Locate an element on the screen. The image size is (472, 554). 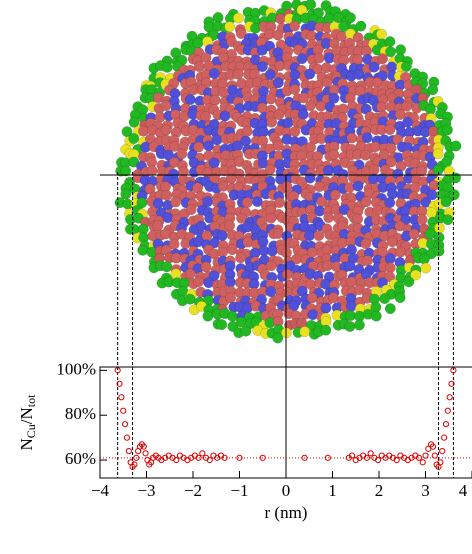
x-tick-label: 0 is located at coordinates (286, 490).